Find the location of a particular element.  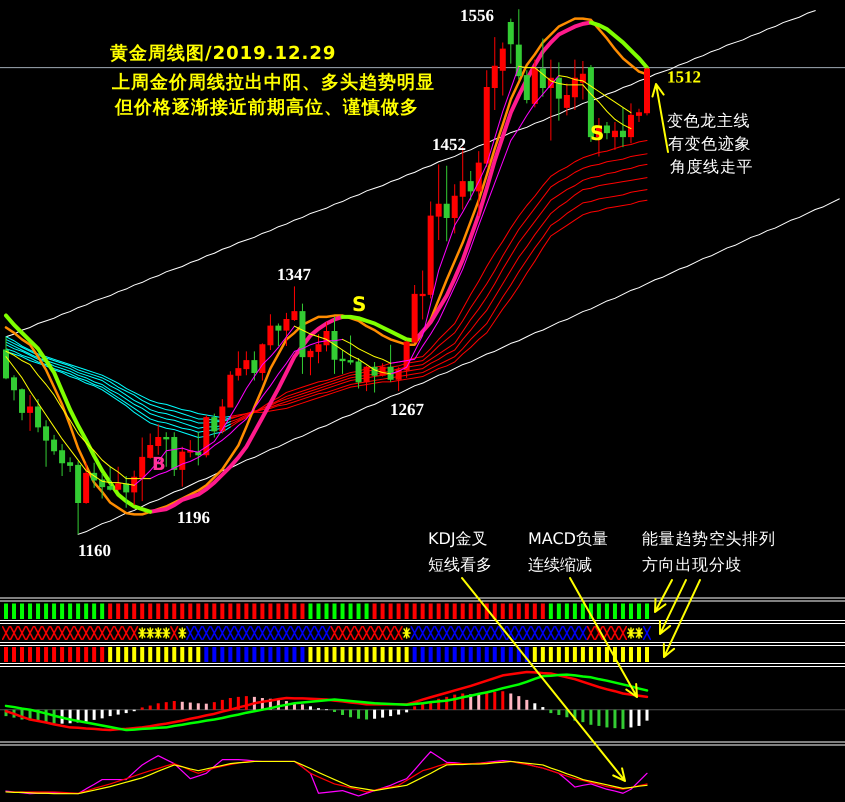

annotation: 变色龙主线 is located at coordinates (708, 120).